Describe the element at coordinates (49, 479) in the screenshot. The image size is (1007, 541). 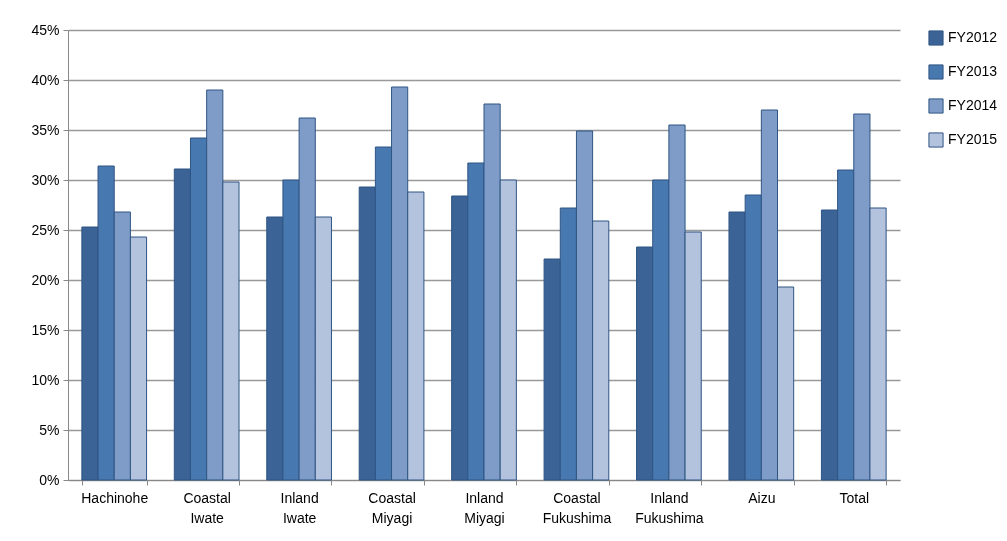
I see `y-tick-label: 0%` at that location.